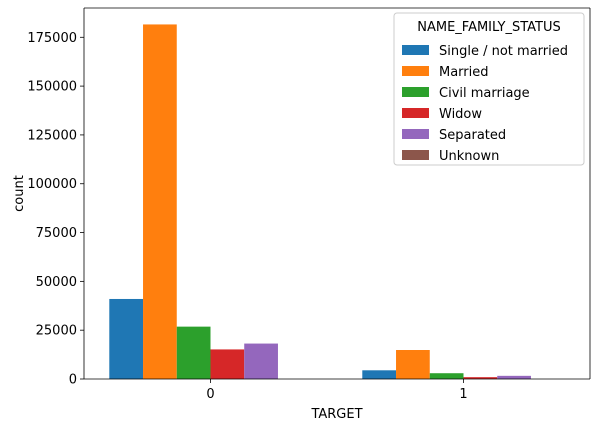 Image resolution: width=598 pixels, height=432 pixels. I want to click on legend-label-widow: Widow, so click(460, 114).